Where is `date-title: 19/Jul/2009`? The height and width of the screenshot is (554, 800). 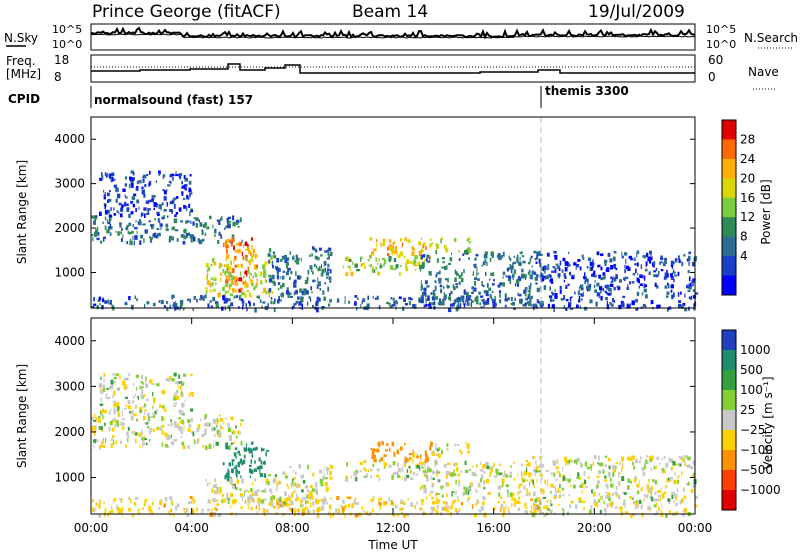
date-title: 19/Jul/2009 is located at coordinates (636, 12).